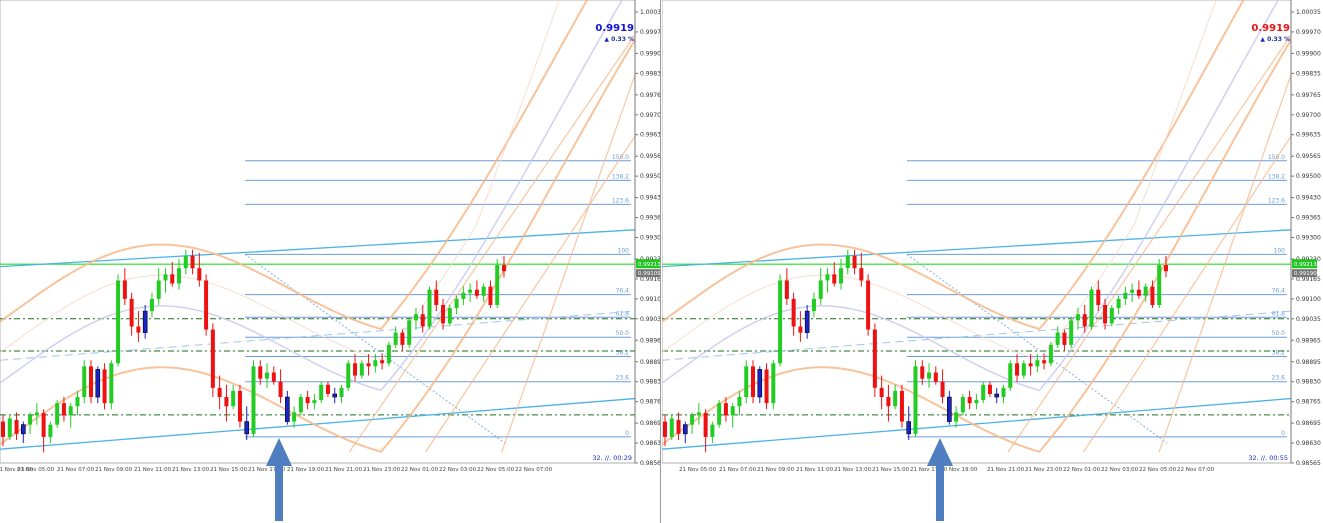 Image resolution: width=1323 pixels, height=523 pixels. What do you see at coordinates (114, 470) in the screenshot?
I see `x-tick-label: 21 Nov 09:00` at bounding box center [114, 470].